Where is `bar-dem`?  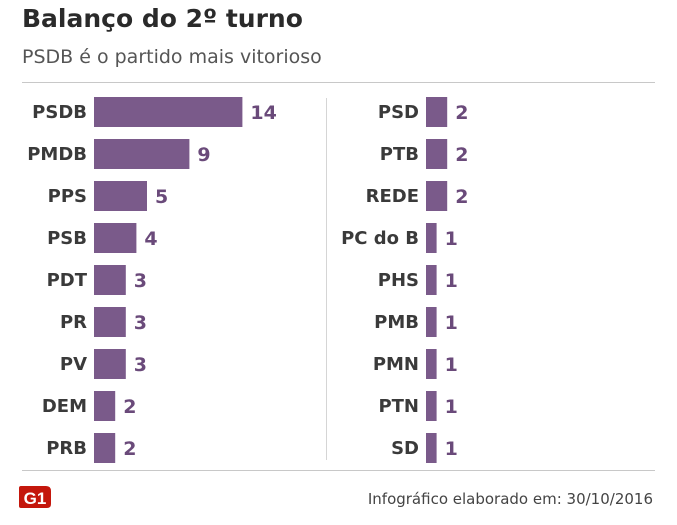 bar-dem is located at coordinates (105, 406).